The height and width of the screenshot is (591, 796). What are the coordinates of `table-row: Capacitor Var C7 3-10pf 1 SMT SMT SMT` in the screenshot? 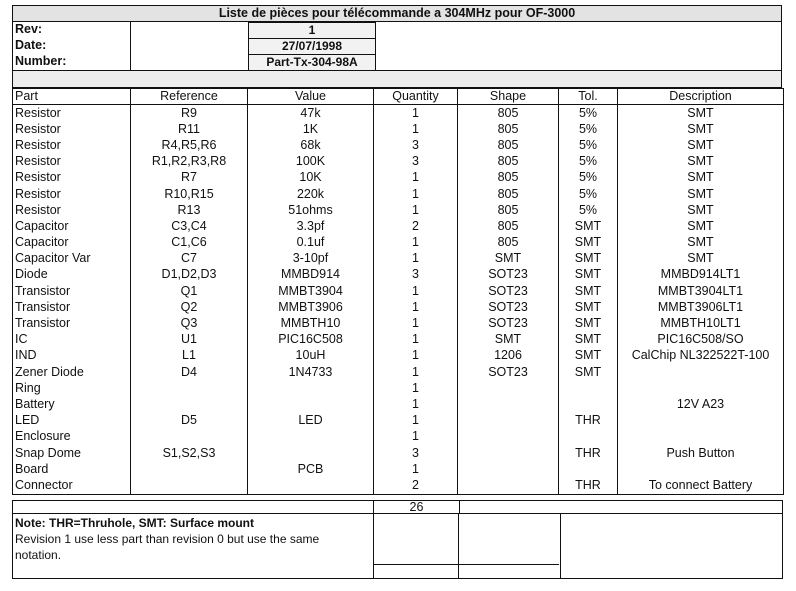 It's located at (398, 258).